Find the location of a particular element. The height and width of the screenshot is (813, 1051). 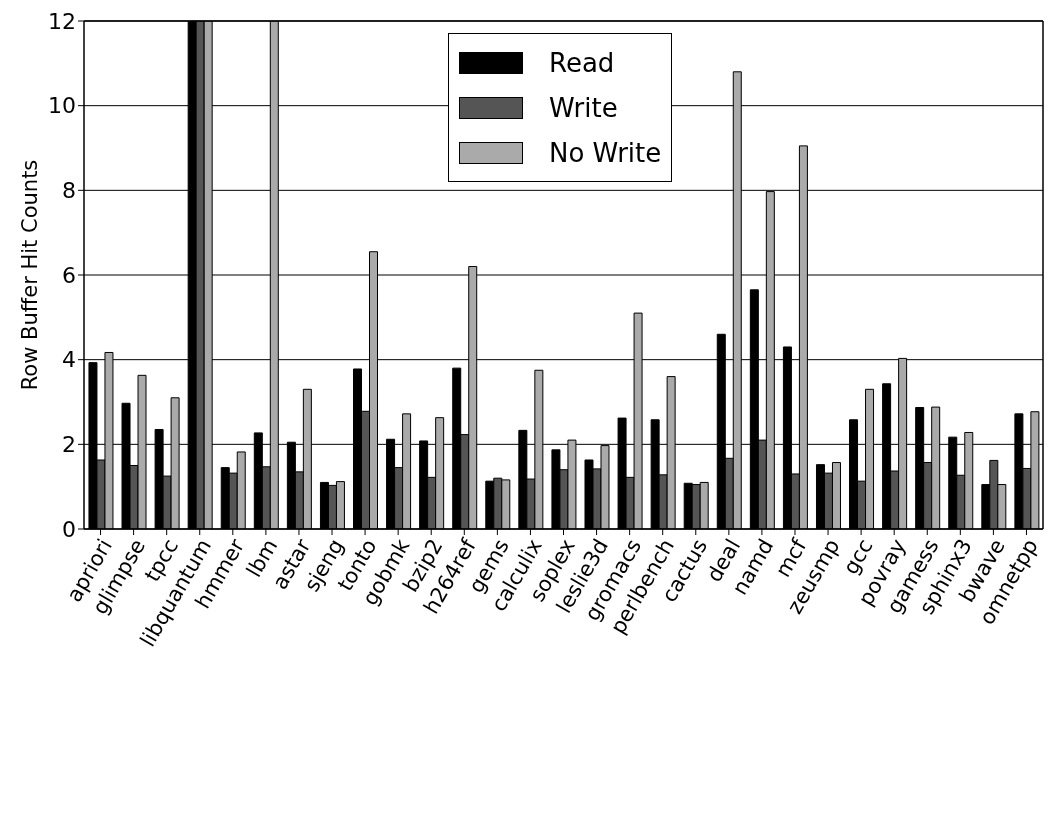

y-tick-label: 6 is located at coordinates (69, 275).